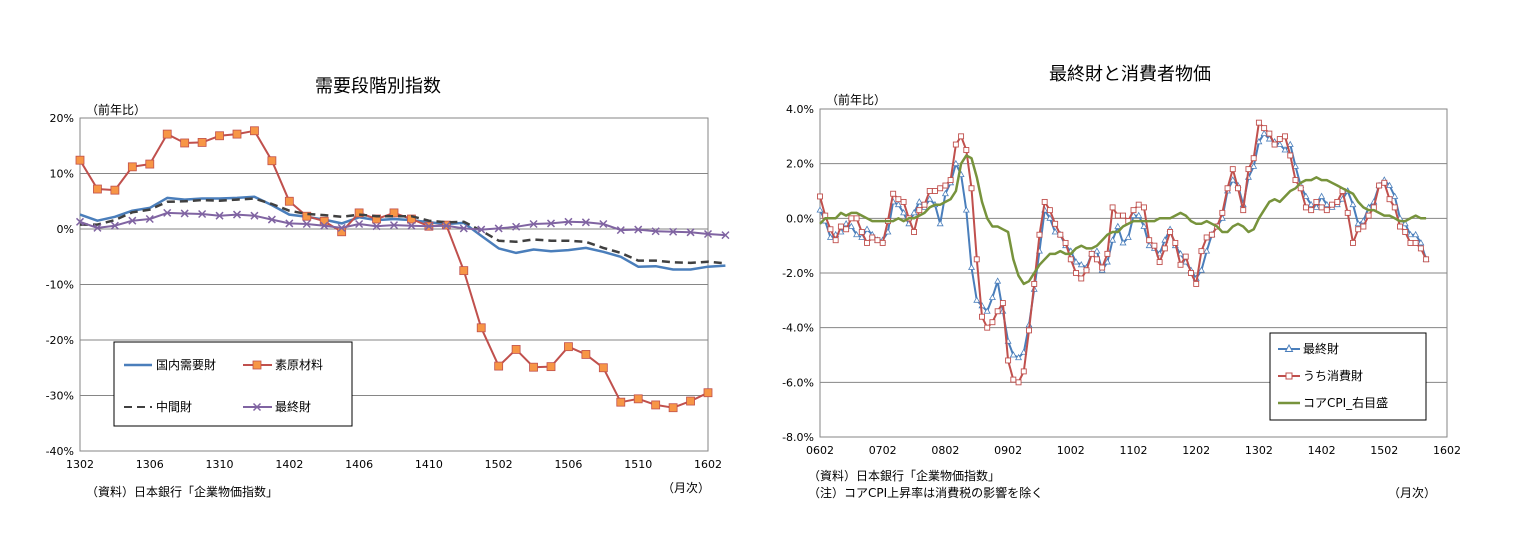 Image resolution: width=1518 pixels, height=549 pixels. Describe the element at coordinates (820, 450) in the screenshot. I see `x-tick-label: 0602` at that location.